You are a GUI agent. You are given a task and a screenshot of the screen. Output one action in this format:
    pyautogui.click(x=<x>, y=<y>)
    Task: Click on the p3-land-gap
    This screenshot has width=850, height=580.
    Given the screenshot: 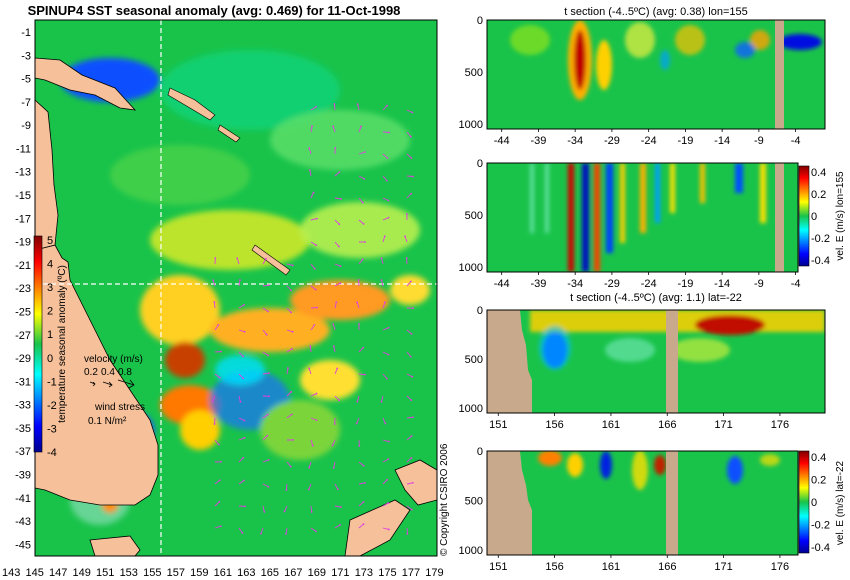 What is the action you would take?
    pyautogui.click(x=672, y=361)
    